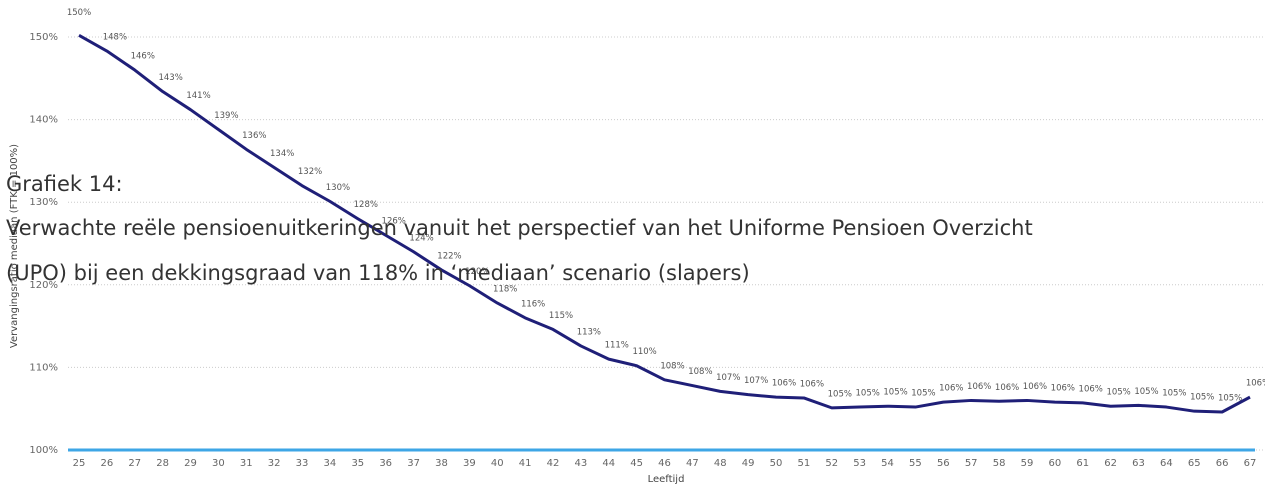 The image size is (1265, 488). Describe the element at coordinates (776, 463) in the screenshot. I see `x-tick-label: 50` at that location.